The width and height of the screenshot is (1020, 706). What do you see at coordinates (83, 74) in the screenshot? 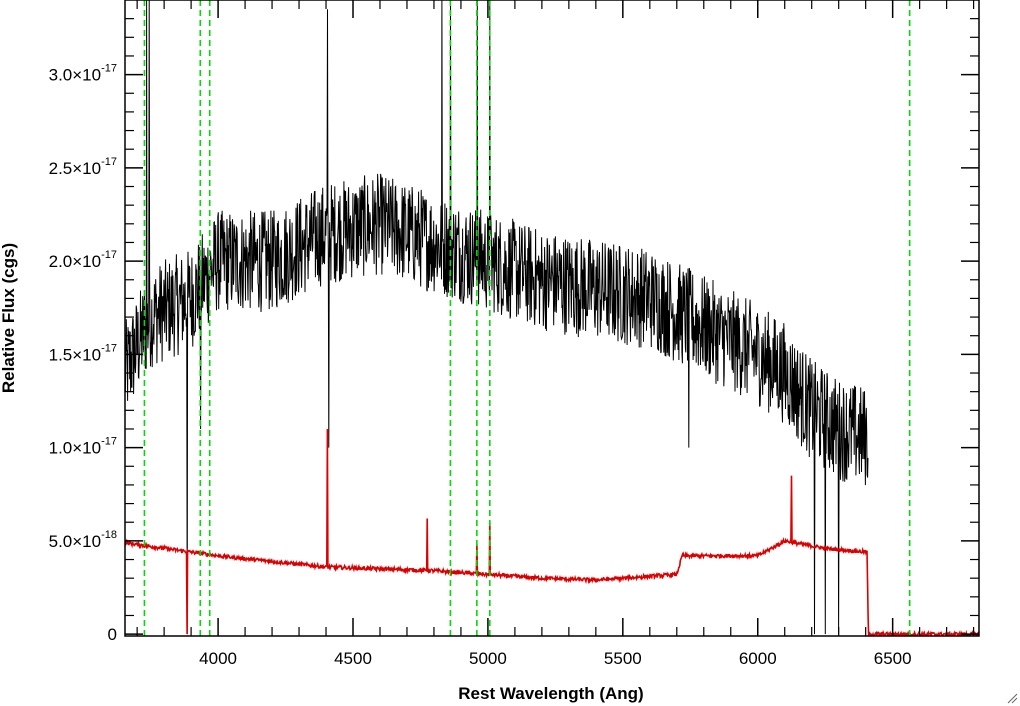
I see `y-tick-label: 3.0×10⁻¹⁷` at bounding box center [83, 74].